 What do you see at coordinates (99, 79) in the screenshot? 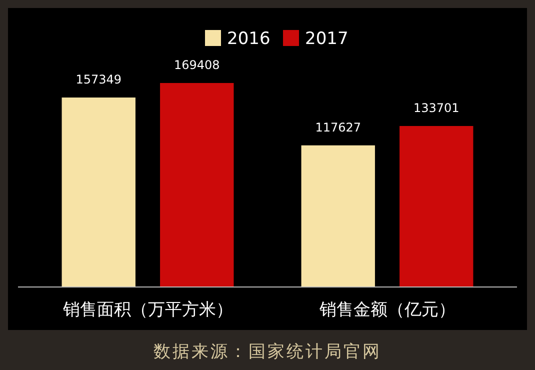
I see `data-label: 157349` at bounding box center [99, 79].